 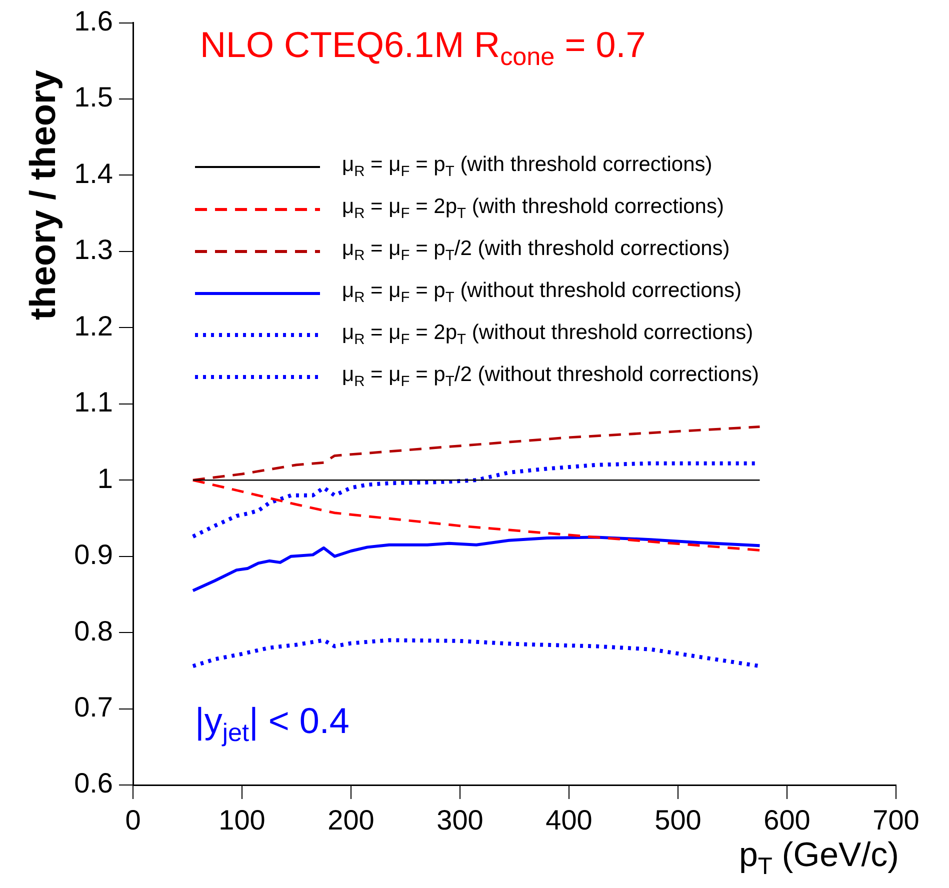 I want to click on legend-label: μ$_{R}$ = μ$_{F}$ = p$_{T}$ (without threshold corrections), so click(x=542, y=293).